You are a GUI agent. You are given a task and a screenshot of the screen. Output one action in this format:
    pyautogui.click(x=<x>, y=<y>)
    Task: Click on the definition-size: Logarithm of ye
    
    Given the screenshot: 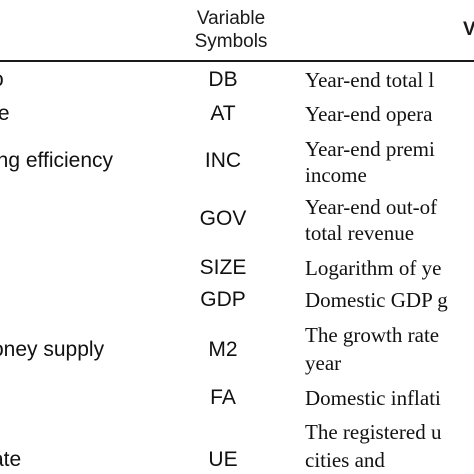 What is the action you would take?
    pyautogui.click(x=373, y=268)
    